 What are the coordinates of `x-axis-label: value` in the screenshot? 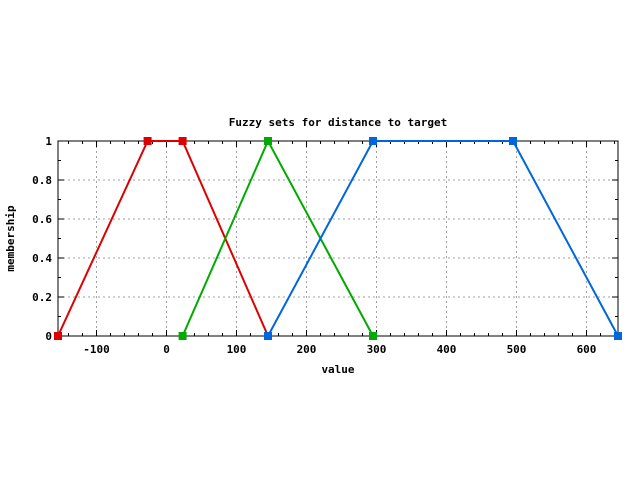 It's located at (337, 369).